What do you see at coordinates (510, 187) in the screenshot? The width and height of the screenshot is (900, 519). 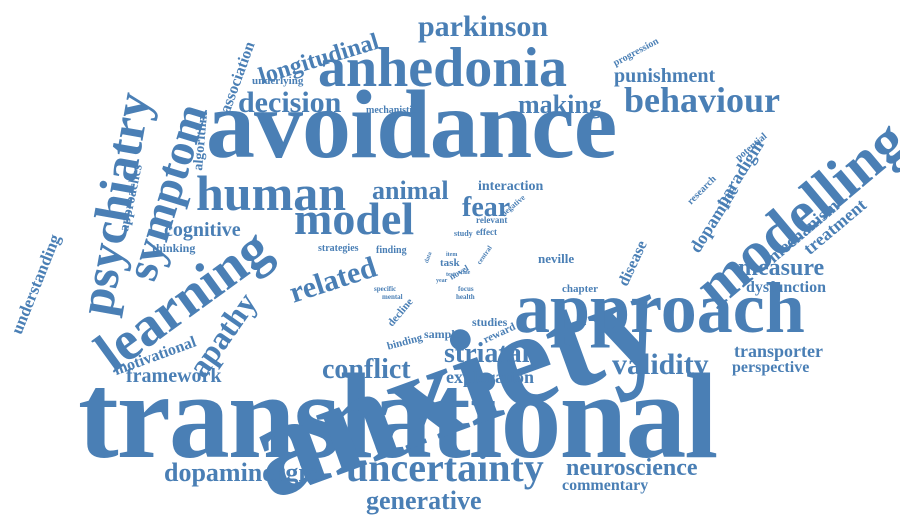 I see `word-interaction: interaction` at bounding box center [510, 187].